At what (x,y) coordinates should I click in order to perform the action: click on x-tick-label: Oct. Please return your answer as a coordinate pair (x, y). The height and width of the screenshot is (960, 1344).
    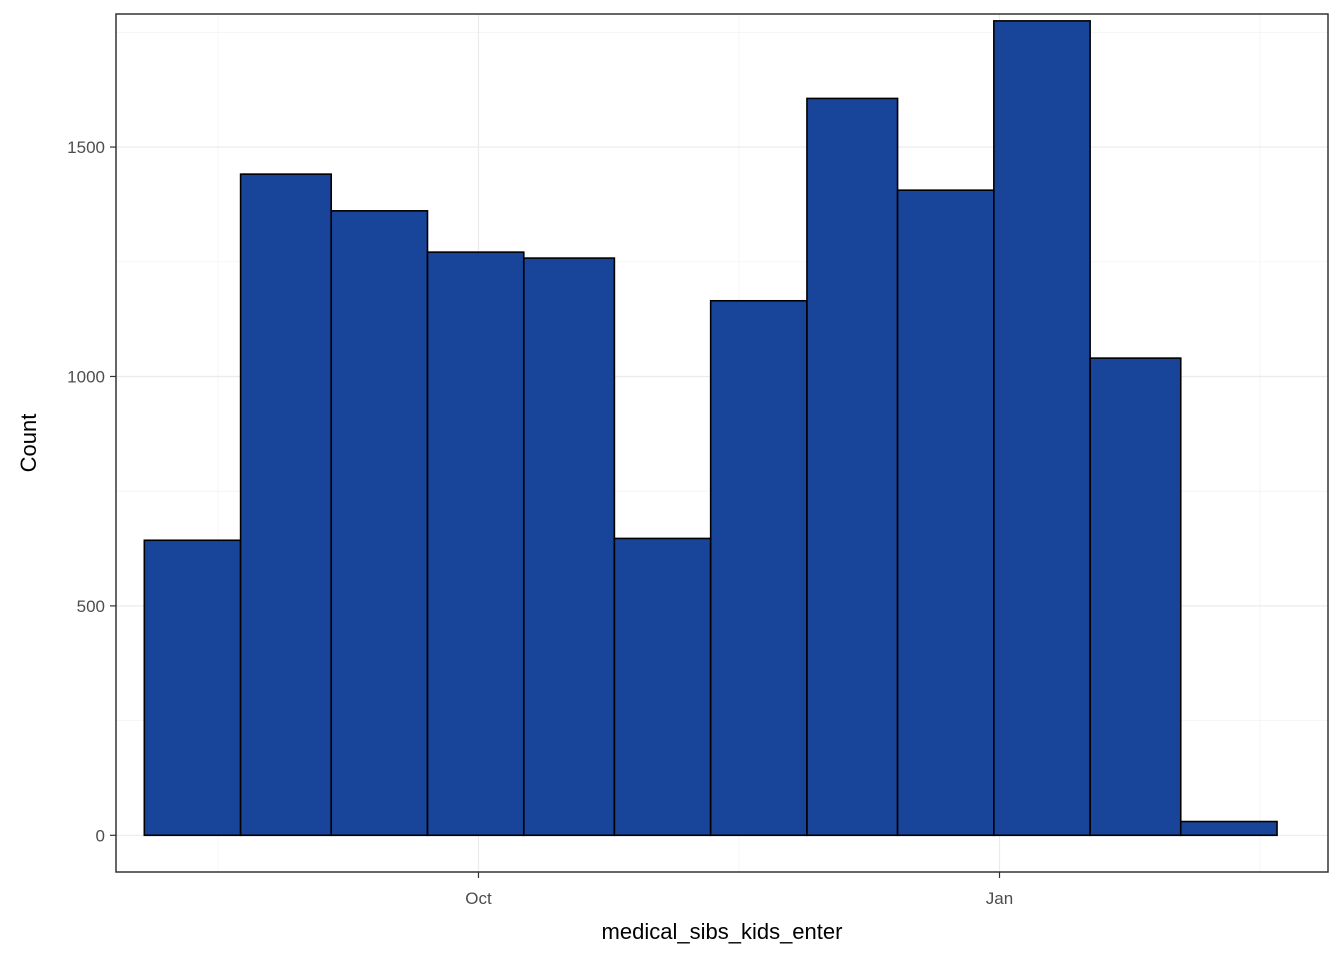
    Looking at the image, I should click on (478, 898).